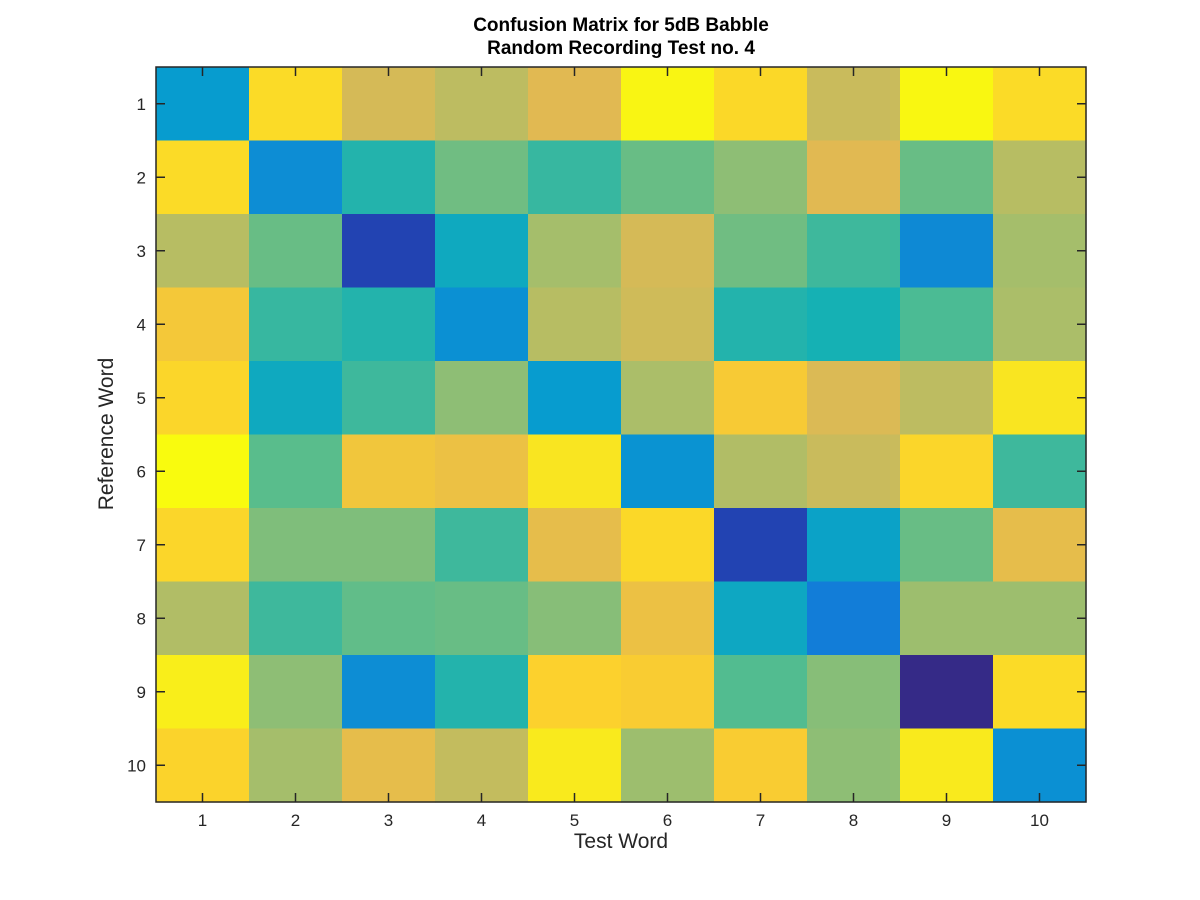 The width and height of the screenshot is (1200, 900). Describe the element at coordinates (481, 820) in the screenshot. I see `x-tick-label: 4` at that location.